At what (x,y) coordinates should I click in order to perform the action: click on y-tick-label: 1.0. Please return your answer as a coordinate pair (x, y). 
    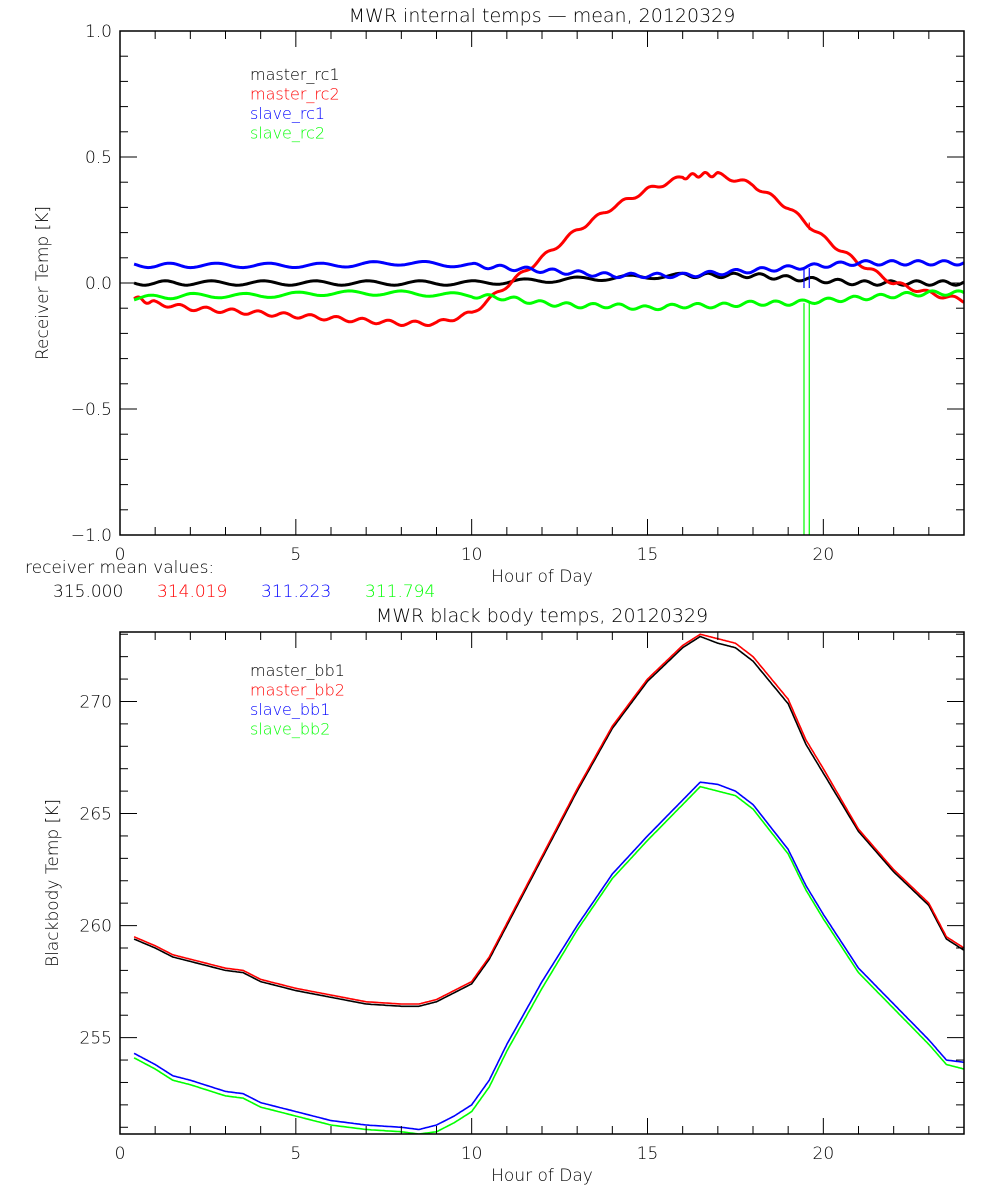
    Looking at the image, I should click on (98, 32).